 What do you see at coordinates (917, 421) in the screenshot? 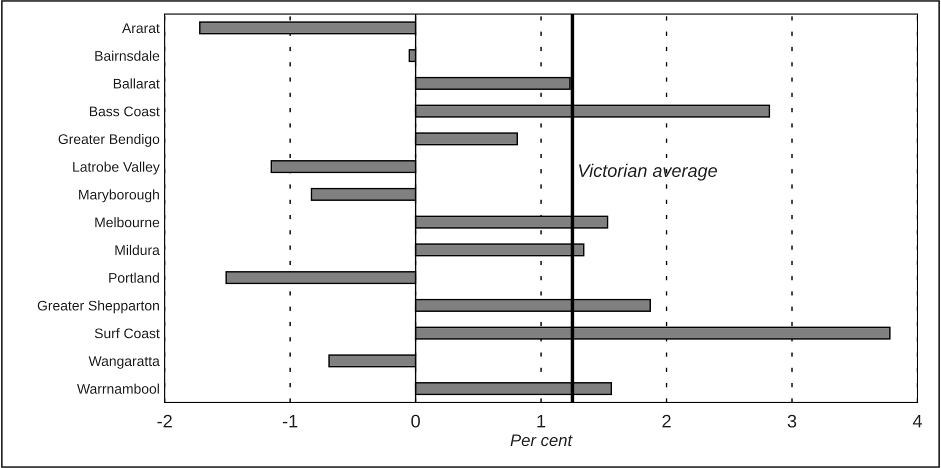
I see `x-tick-label: 4` at bounding box center [917, 421].